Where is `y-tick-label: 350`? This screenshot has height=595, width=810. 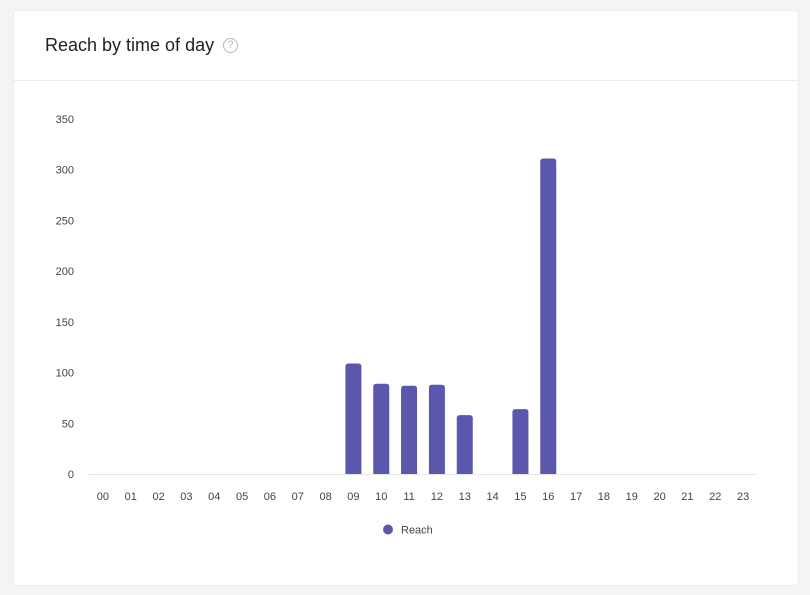 y-tick-label: 350 is located at coordinates (65, 120).